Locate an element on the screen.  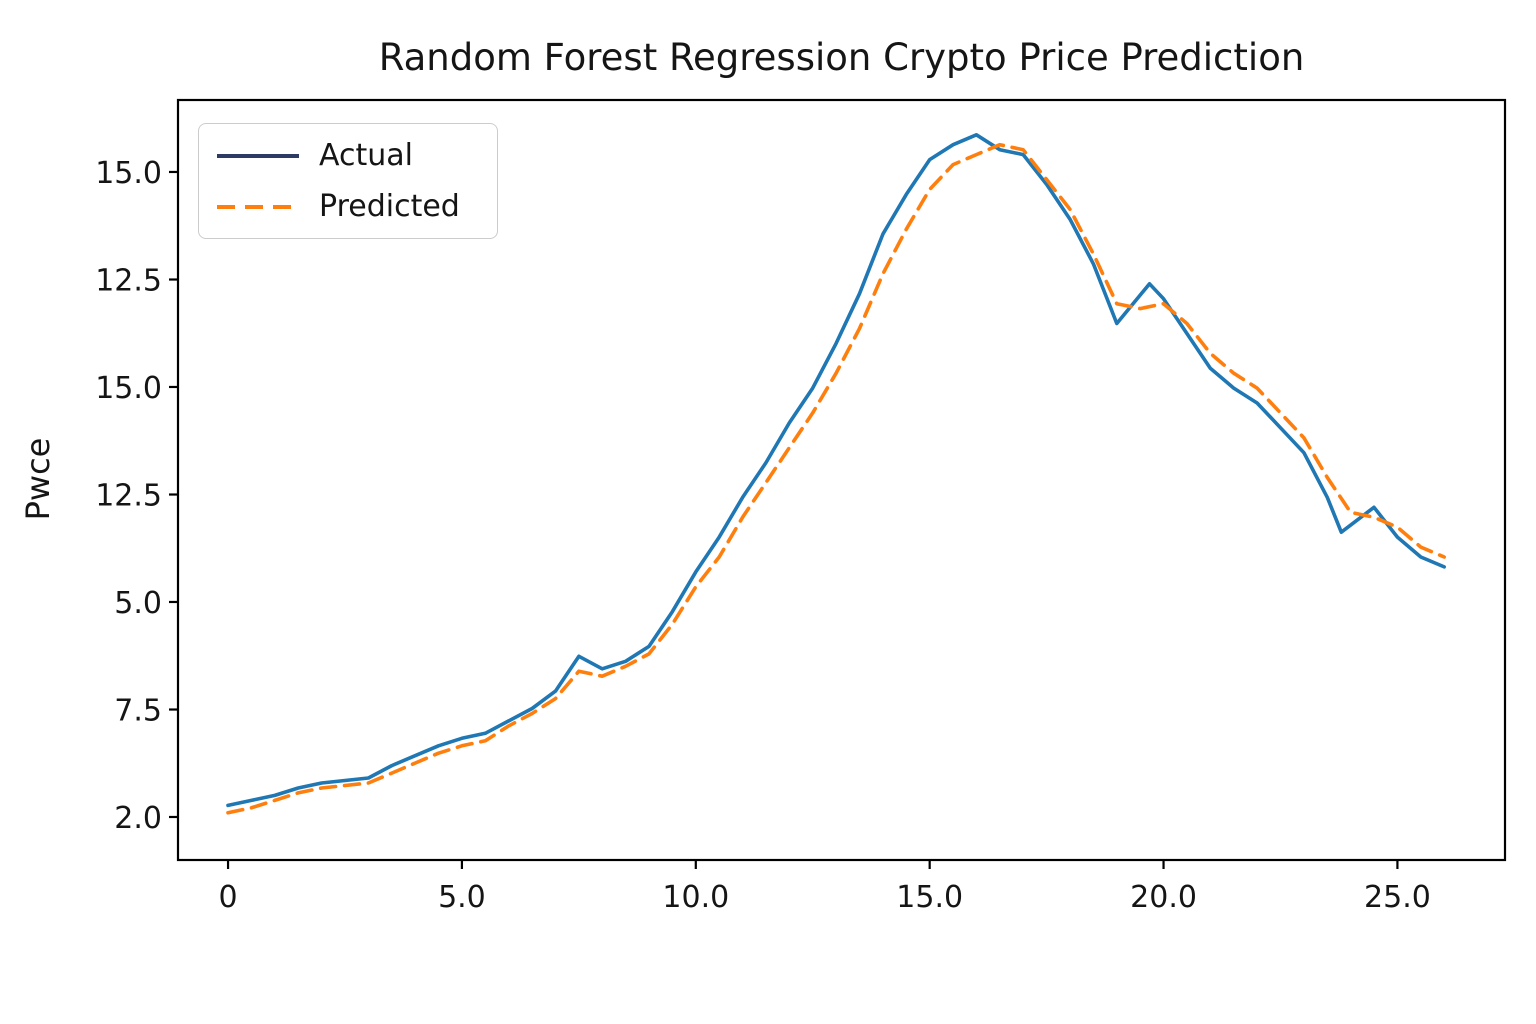
legend: Actual Predicted is located at coordinates (348, 181).